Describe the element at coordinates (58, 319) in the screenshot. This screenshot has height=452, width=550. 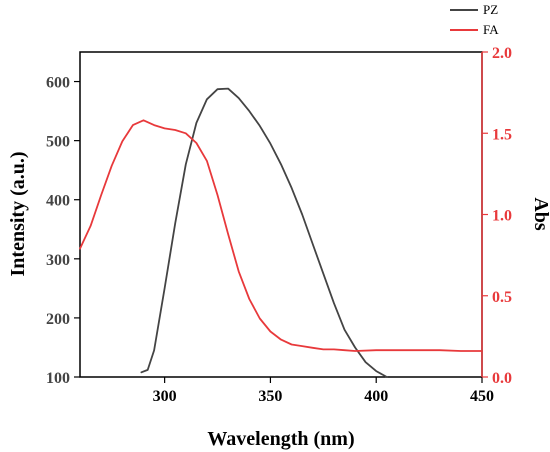
I see `y-left-tick-label-1: 200` at that location.